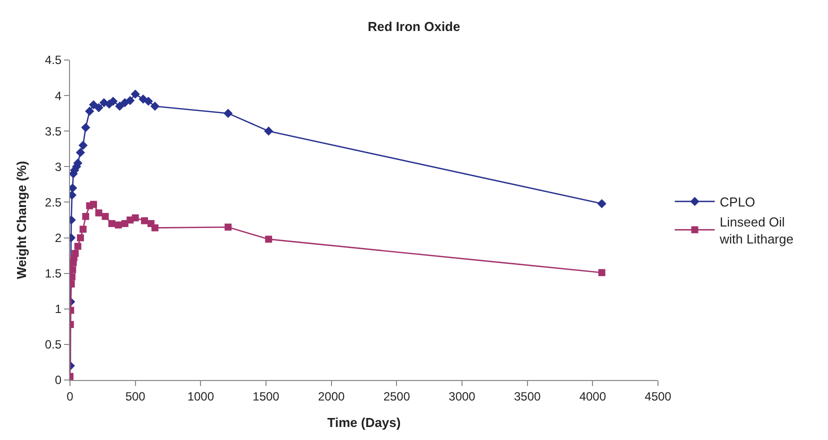 The height and width of the screenshot is (440, 828). What do you see at coordinates (53, 131) in the screenshot?
I see `y-tick-label: 3.5` at bounding box center [53, 131].